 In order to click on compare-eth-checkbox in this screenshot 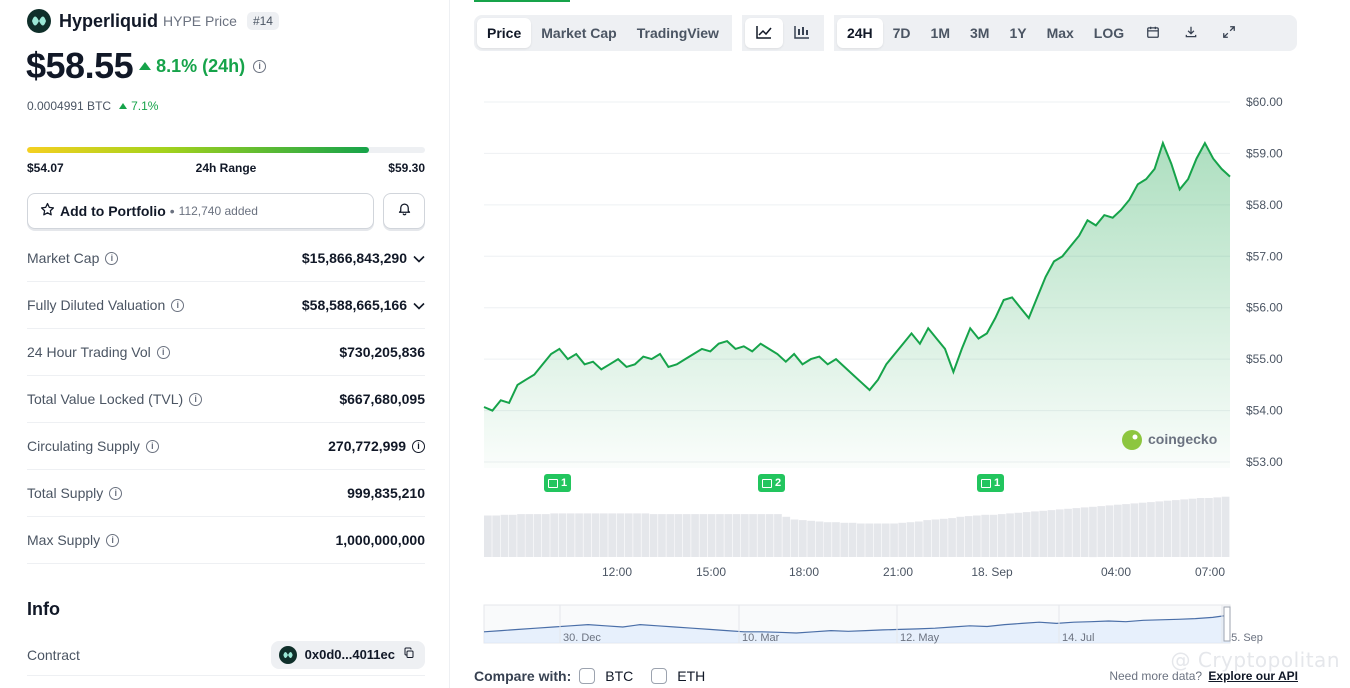, I will do `click(659, 676)`.